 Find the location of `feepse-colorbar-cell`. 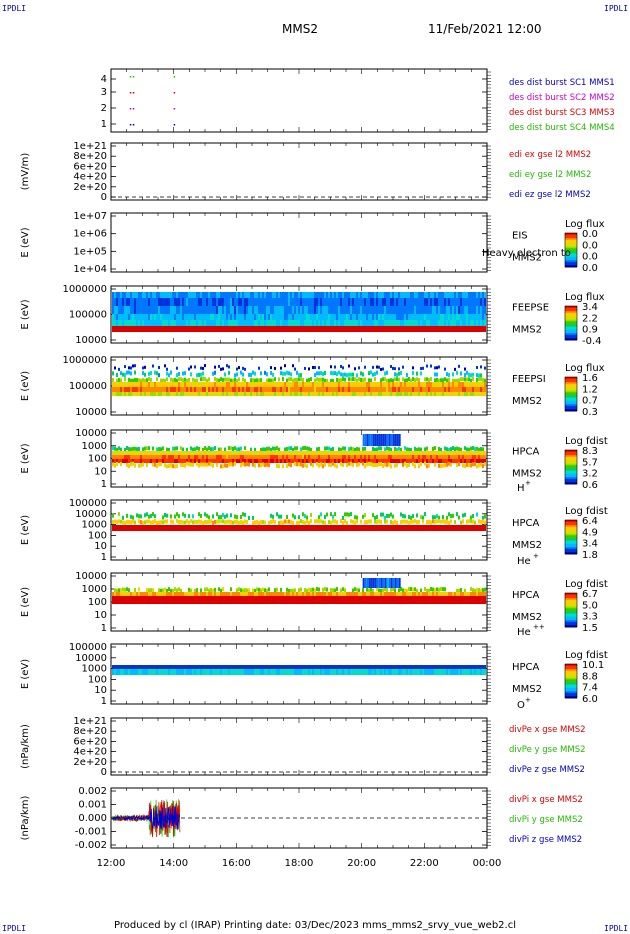

feepse-colorbar-cell is located at coordinates (571, 310).